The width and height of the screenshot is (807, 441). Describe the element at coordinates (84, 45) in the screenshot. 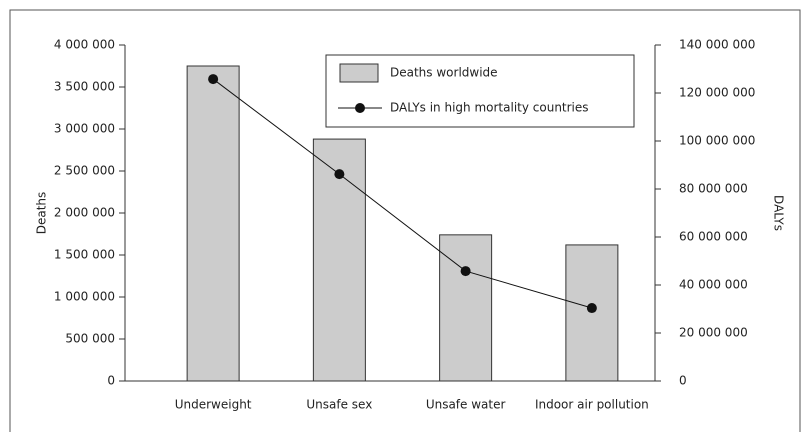

I see `y-tick-label: 4 000 000` at that location.